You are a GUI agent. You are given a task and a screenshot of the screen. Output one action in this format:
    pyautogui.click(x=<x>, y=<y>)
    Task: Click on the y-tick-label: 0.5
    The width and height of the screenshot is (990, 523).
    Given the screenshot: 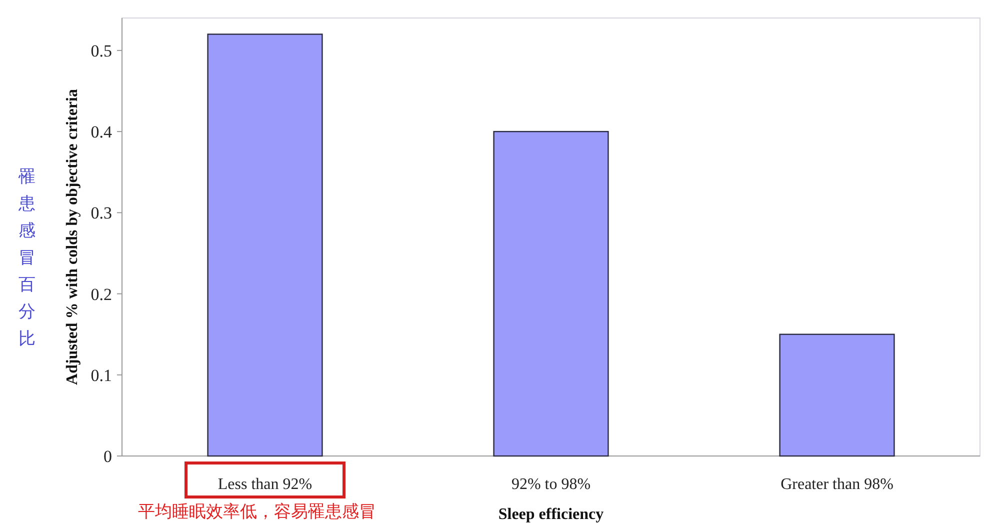 What is the action you would take?
    pyautogui.click(x=101, y=50)
    